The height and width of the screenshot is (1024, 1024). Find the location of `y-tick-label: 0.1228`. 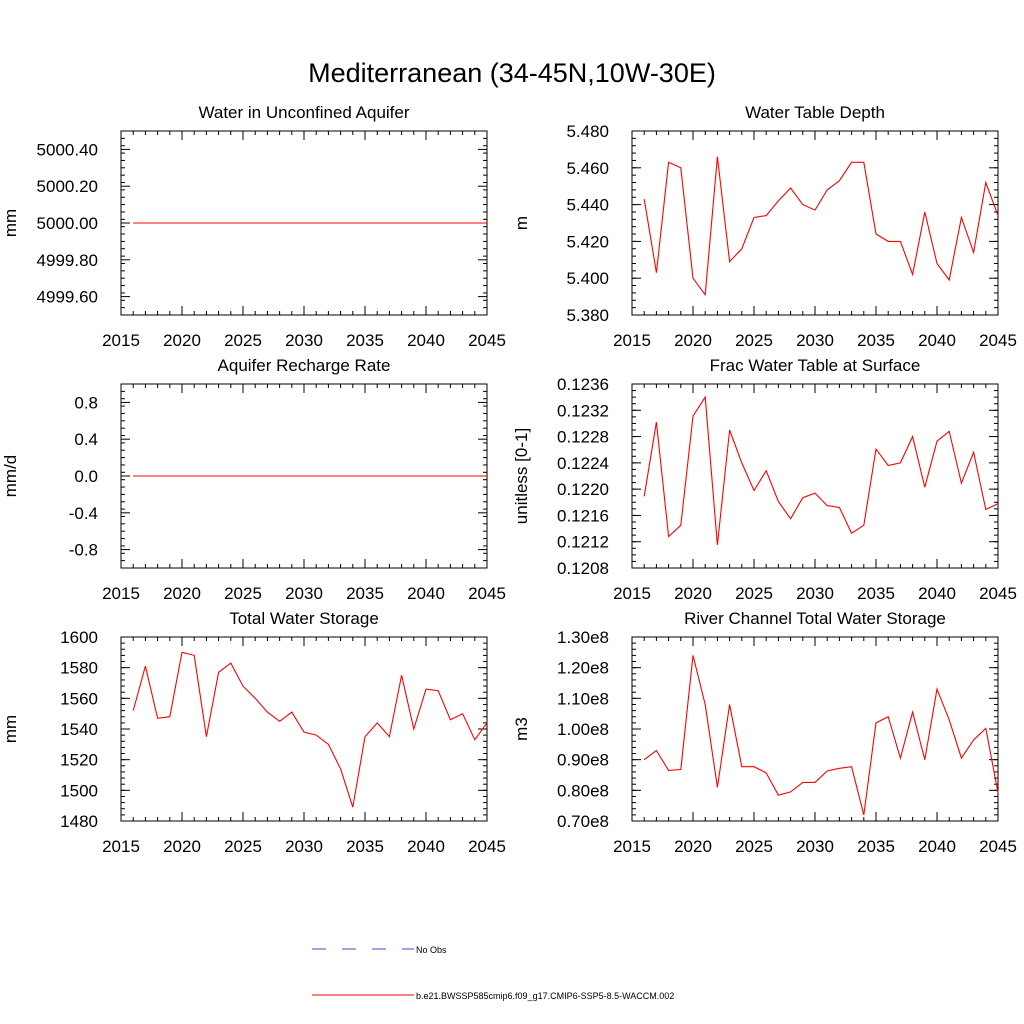

y-tick-label: 0.1228 is located at coordinates (583, 437).